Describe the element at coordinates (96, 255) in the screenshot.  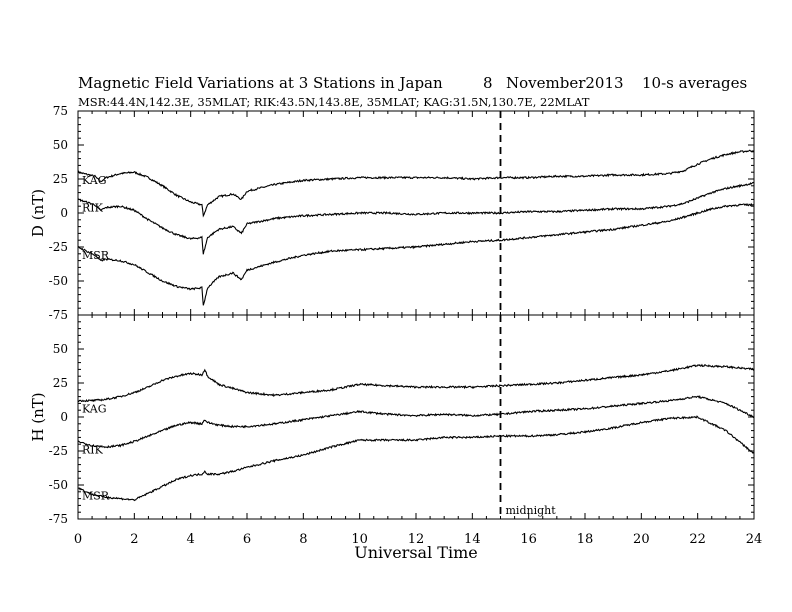
I see `d-series-label-msr: MSR` at that location.